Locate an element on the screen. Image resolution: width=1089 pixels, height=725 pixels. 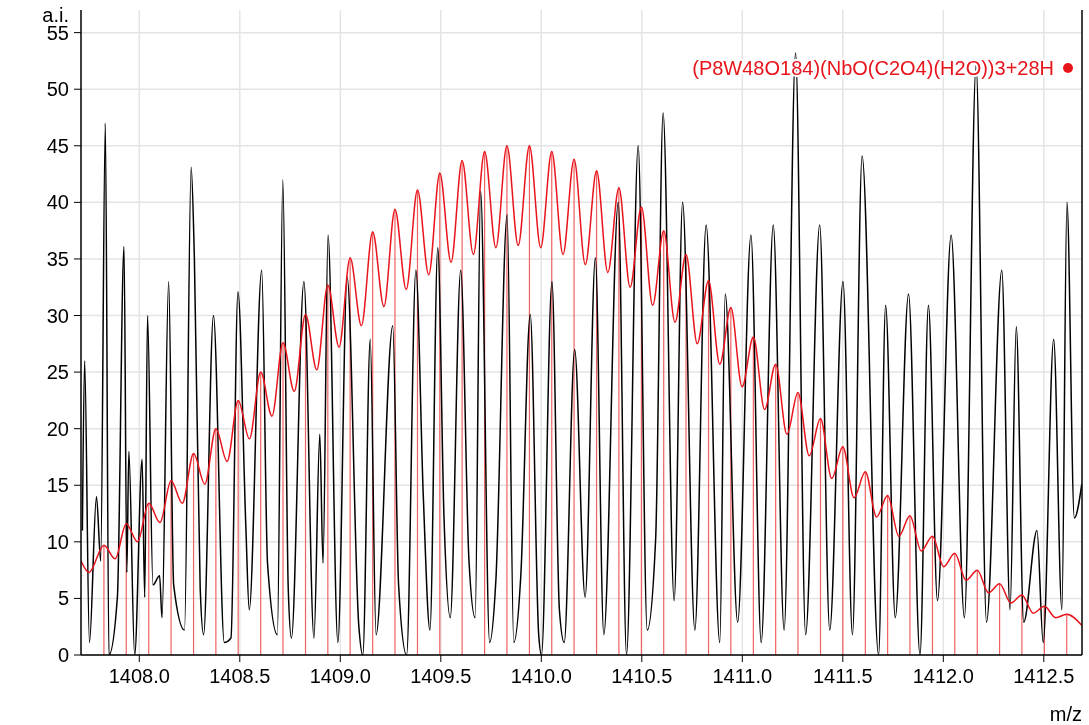
x-tick-label: 1410.0 is located at coordinates (541, 676).